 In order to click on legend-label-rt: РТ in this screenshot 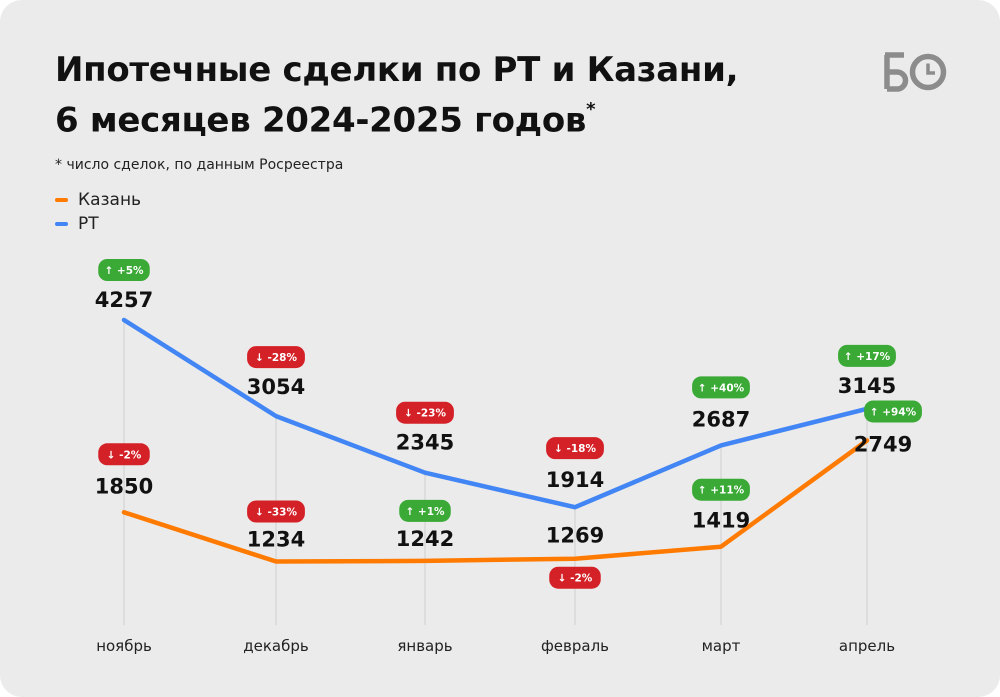, I will do `click(88, 224)`.